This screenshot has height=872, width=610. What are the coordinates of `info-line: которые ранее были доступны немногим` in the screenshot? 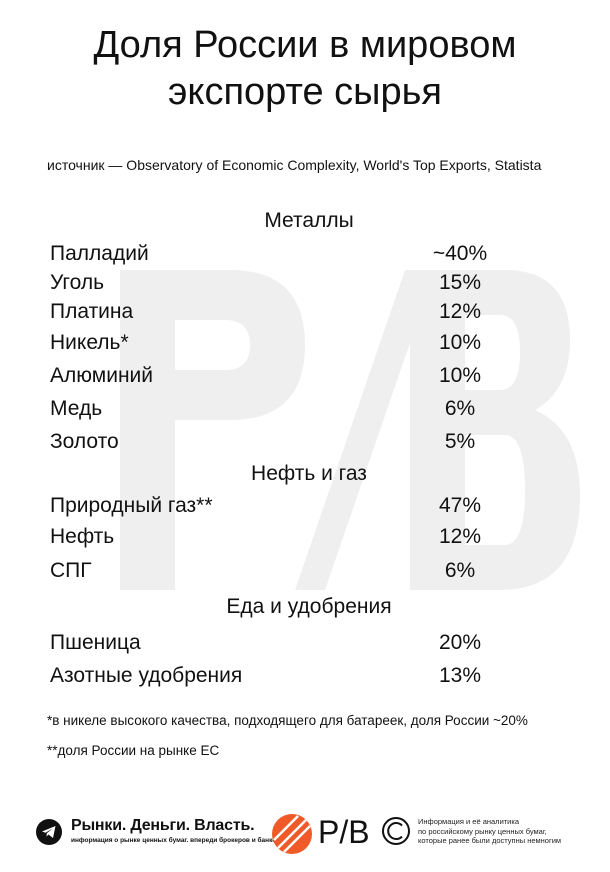 It's located at (490, 840).